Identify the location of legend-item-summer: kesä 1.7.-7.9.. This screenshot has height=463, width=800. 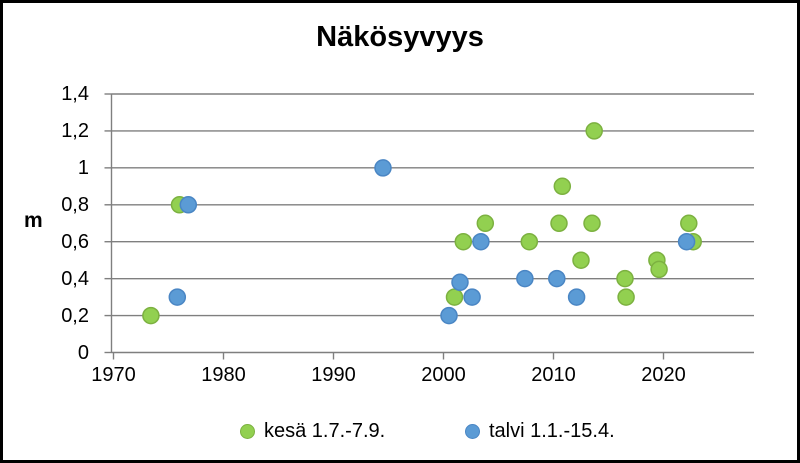
(312, 431).